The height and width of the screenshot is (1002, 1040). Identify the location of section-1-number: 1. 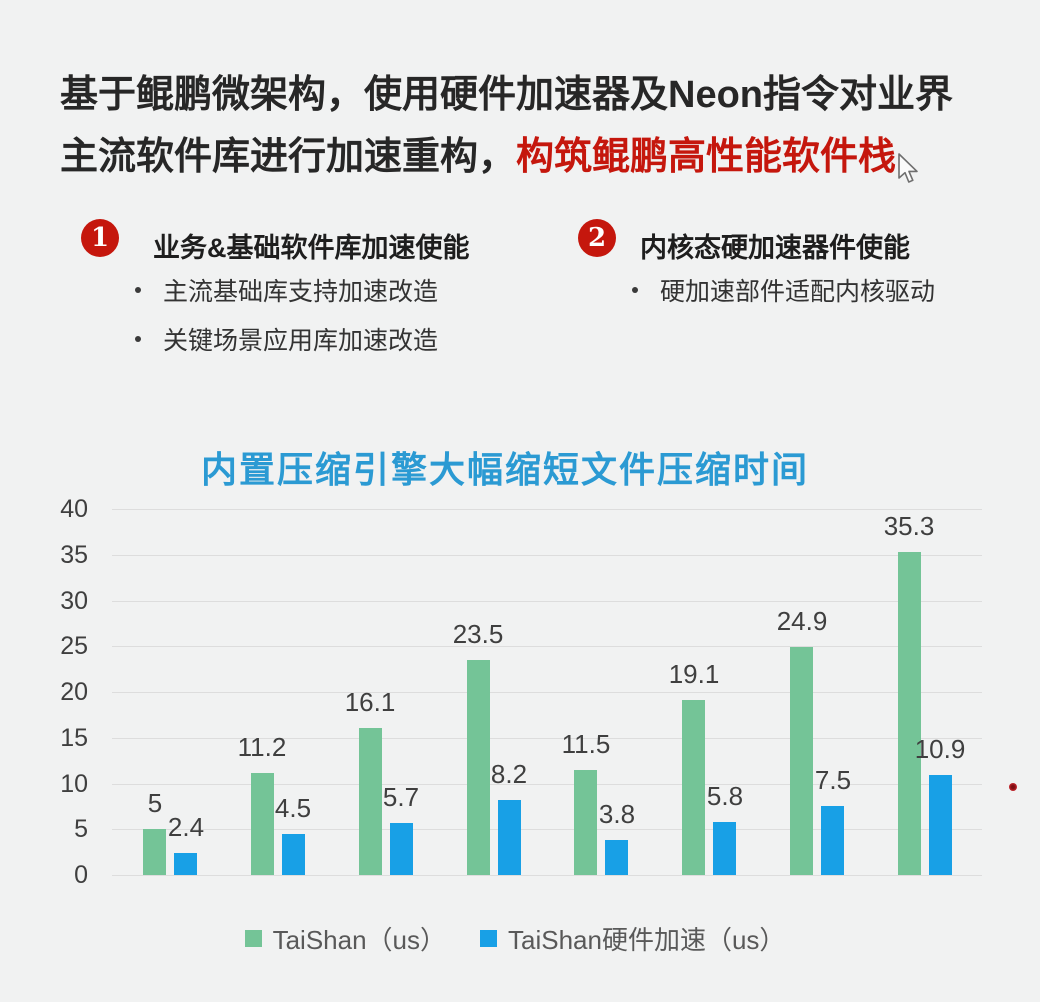
(100, 238).